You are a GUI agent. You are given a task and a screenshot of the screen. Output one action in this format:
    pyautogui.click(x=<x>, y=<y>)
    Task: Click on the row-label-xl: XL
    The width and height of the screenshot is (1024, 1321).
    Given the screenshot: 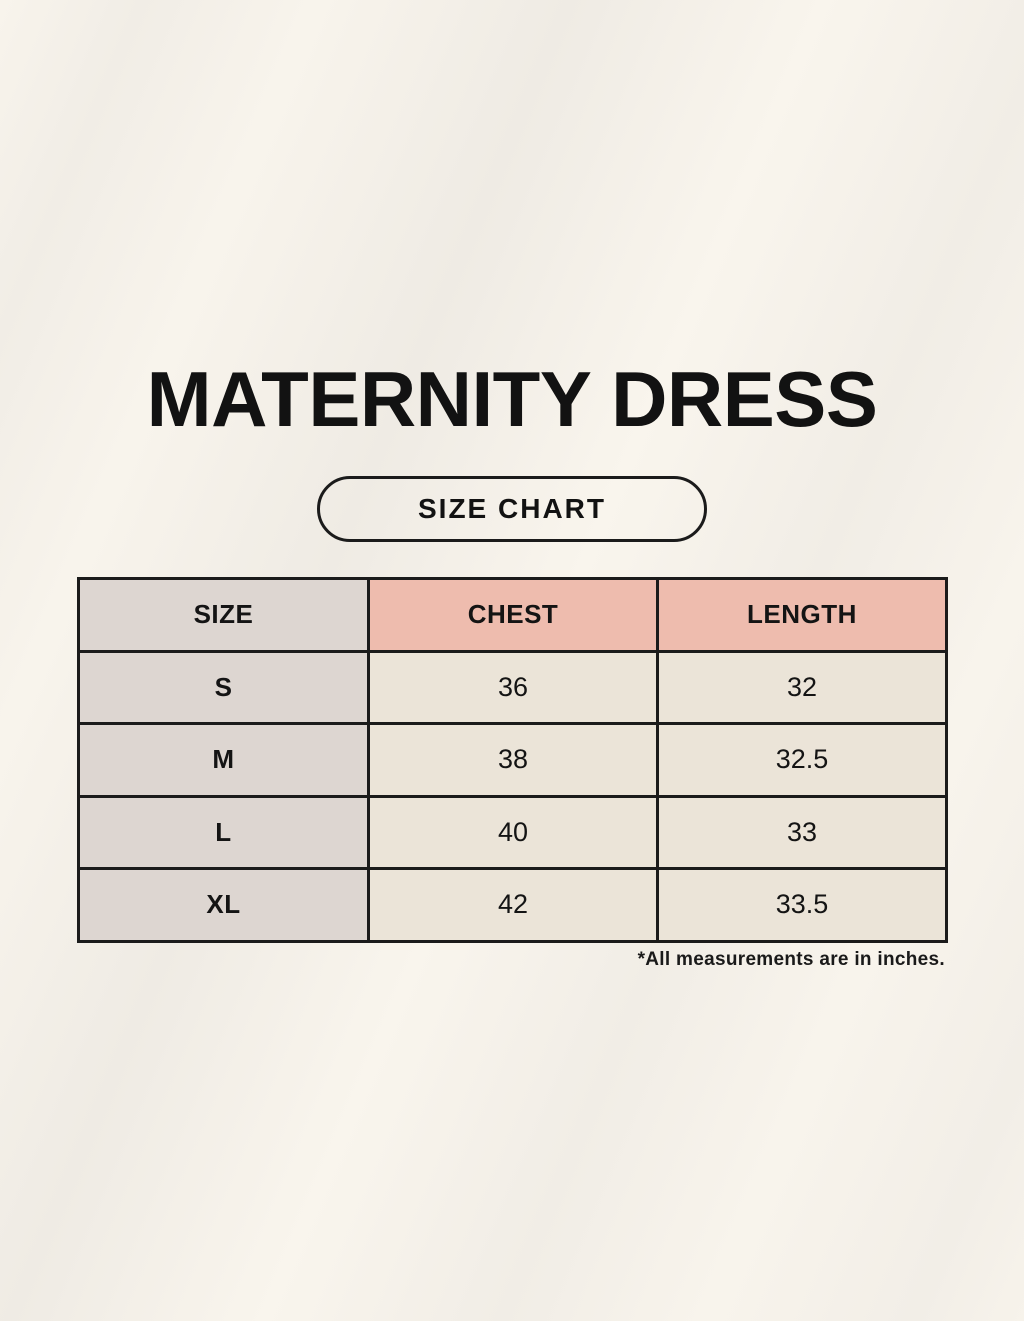 What is the action you would take?
    pyautogui.click(x=223, y=905)
    